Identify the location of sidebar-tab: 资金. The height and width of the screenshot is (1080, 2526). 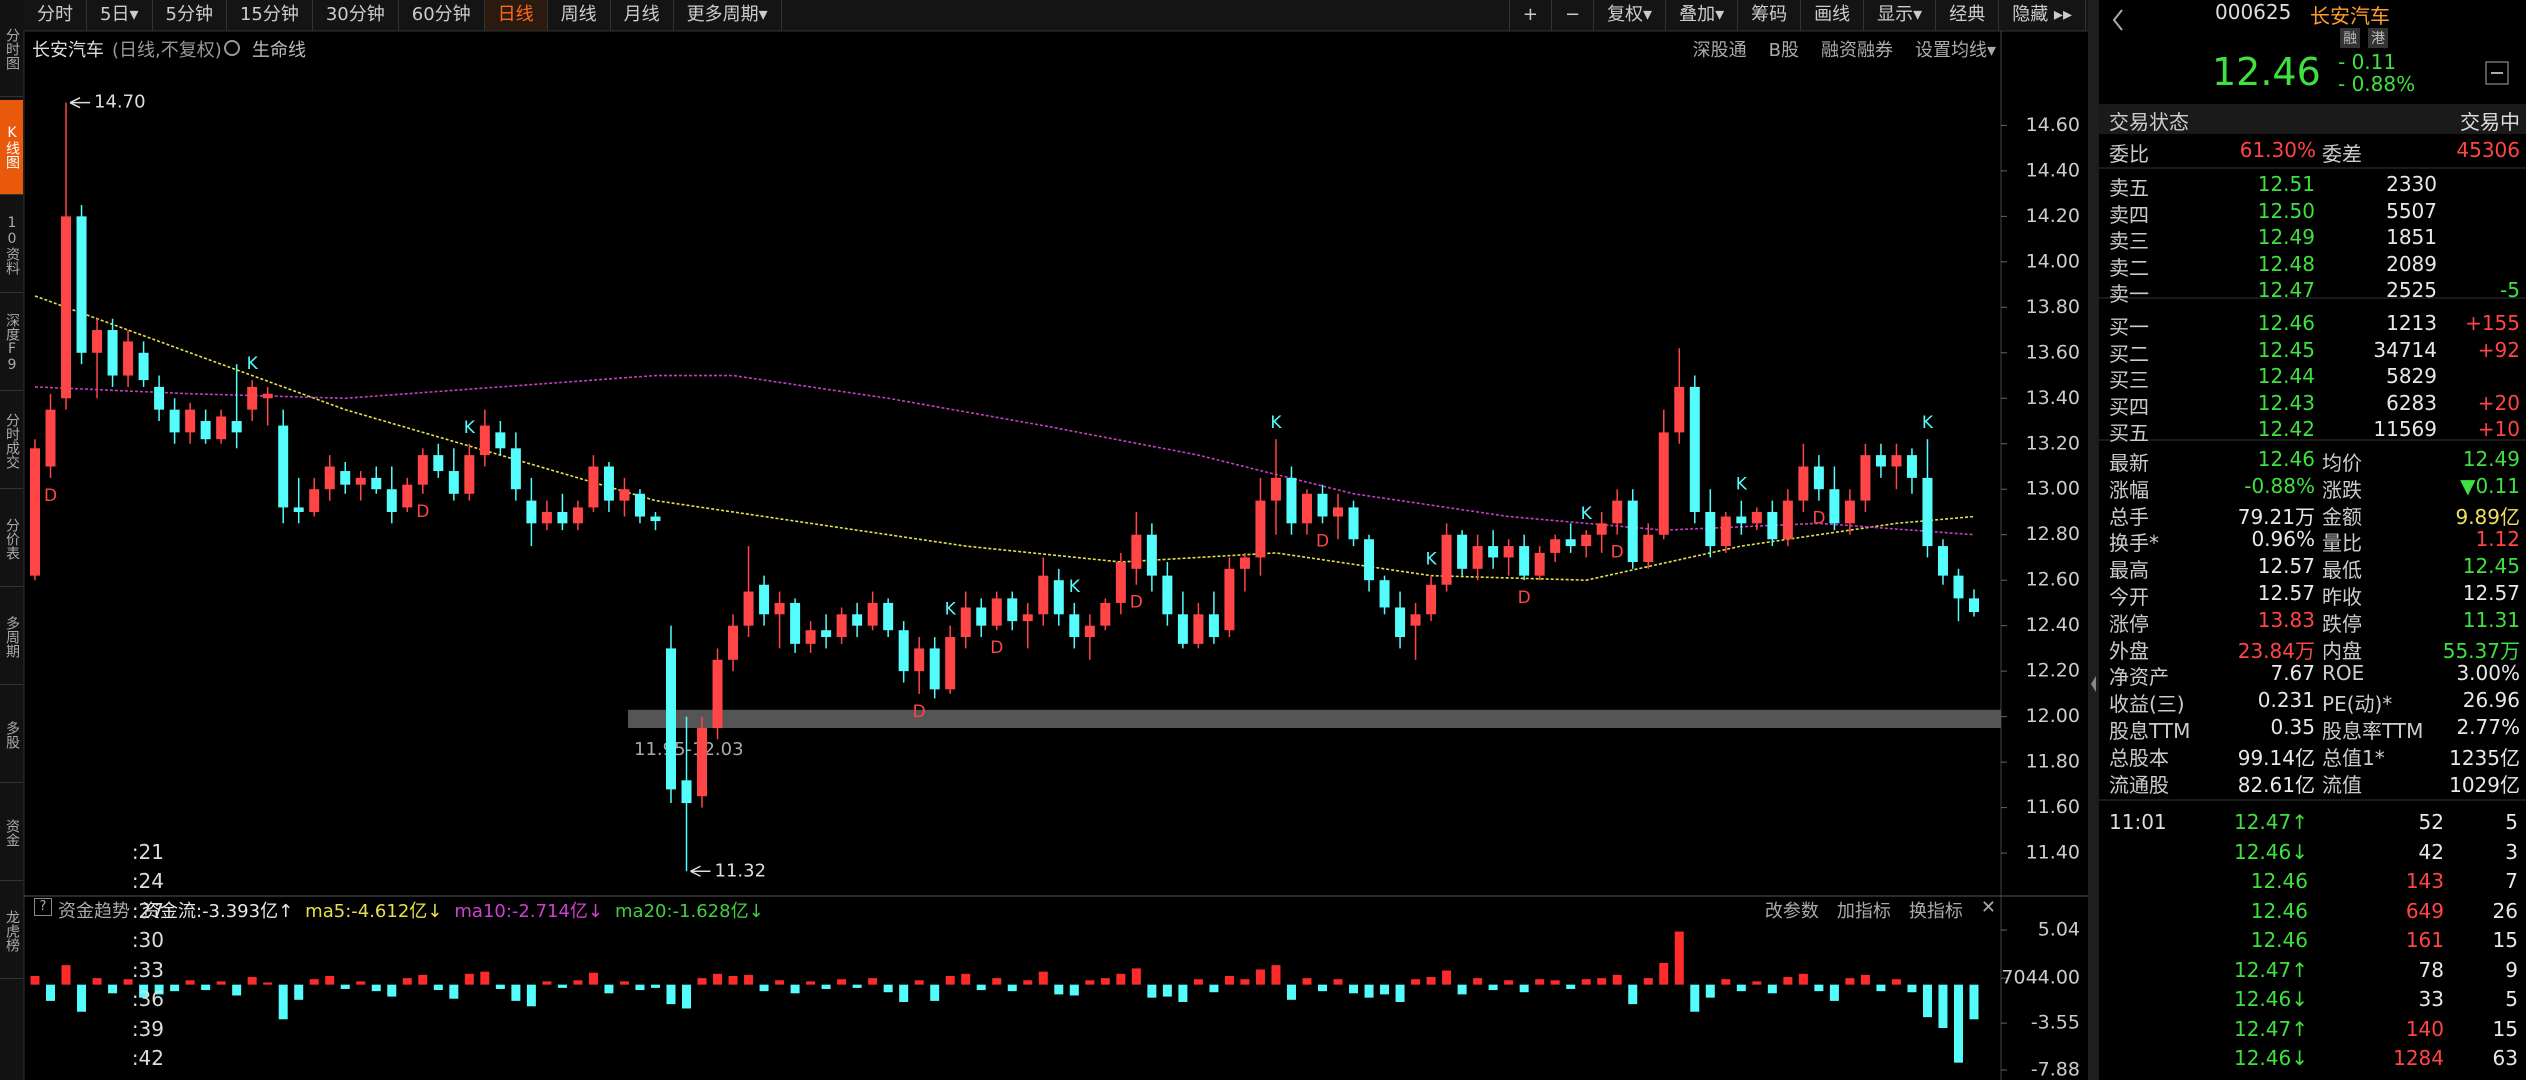
(11, 833).